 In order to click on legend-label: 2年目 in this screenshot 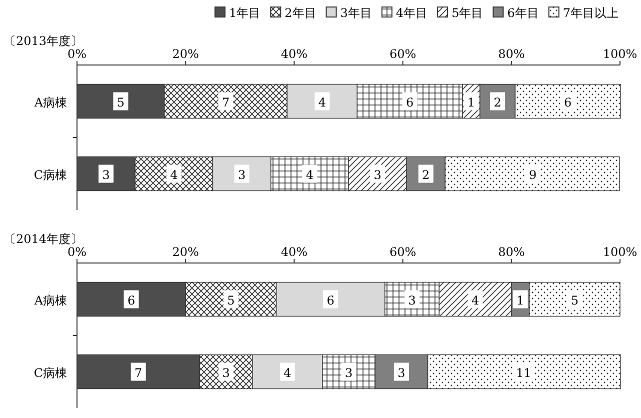, I will do `click(300, 13)`.